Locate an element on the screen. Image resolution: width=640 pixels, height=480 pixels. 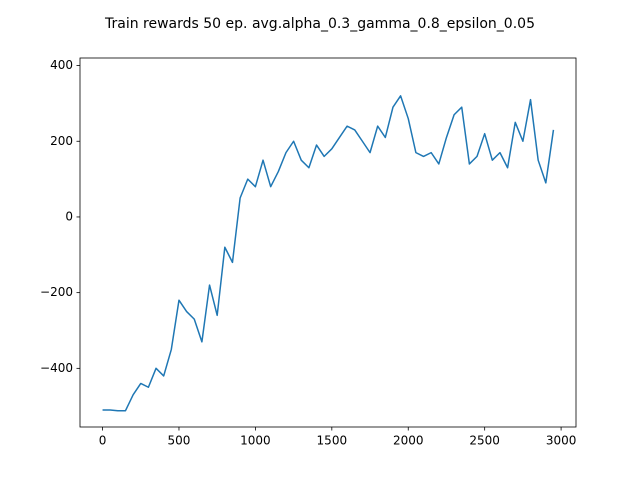
x-tick-label: 3000 is located at coordinates (561, 441).